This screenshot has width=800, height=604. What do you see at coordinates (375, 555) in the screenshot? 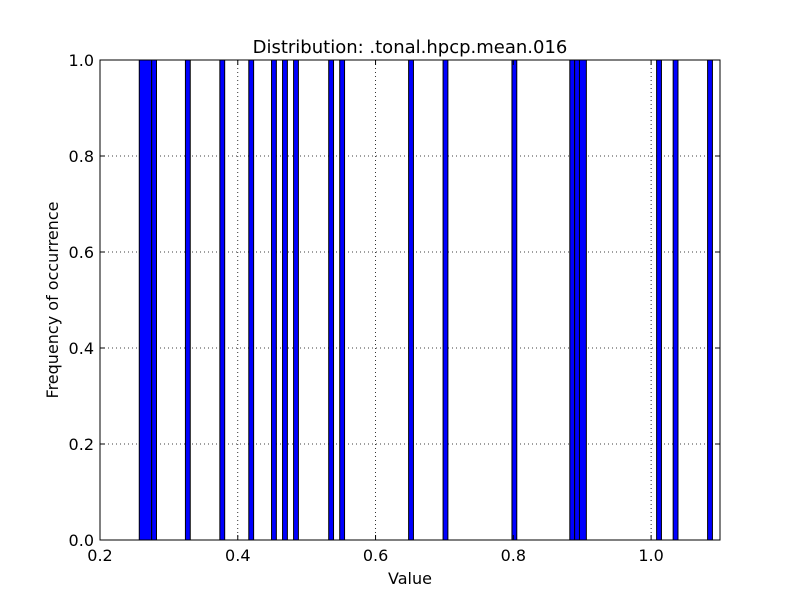
I see `x-tick-label: 0.6` at bounding box center [375, 555].